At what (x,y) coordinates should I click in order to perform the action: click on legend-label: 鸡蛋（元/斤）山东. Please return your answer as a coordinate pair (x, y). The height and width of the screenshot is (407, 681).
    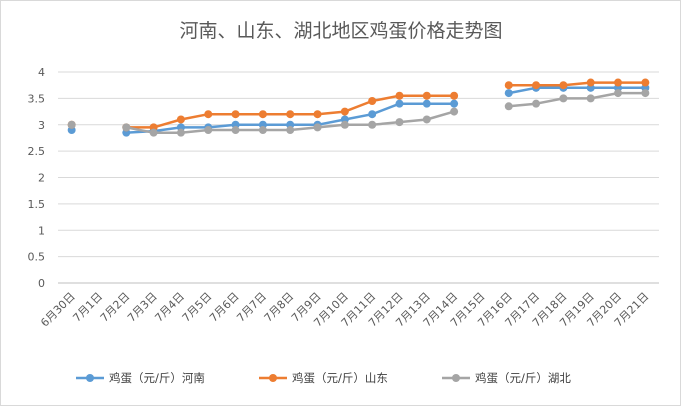
    Looking at the image, I should click on (340, 378).